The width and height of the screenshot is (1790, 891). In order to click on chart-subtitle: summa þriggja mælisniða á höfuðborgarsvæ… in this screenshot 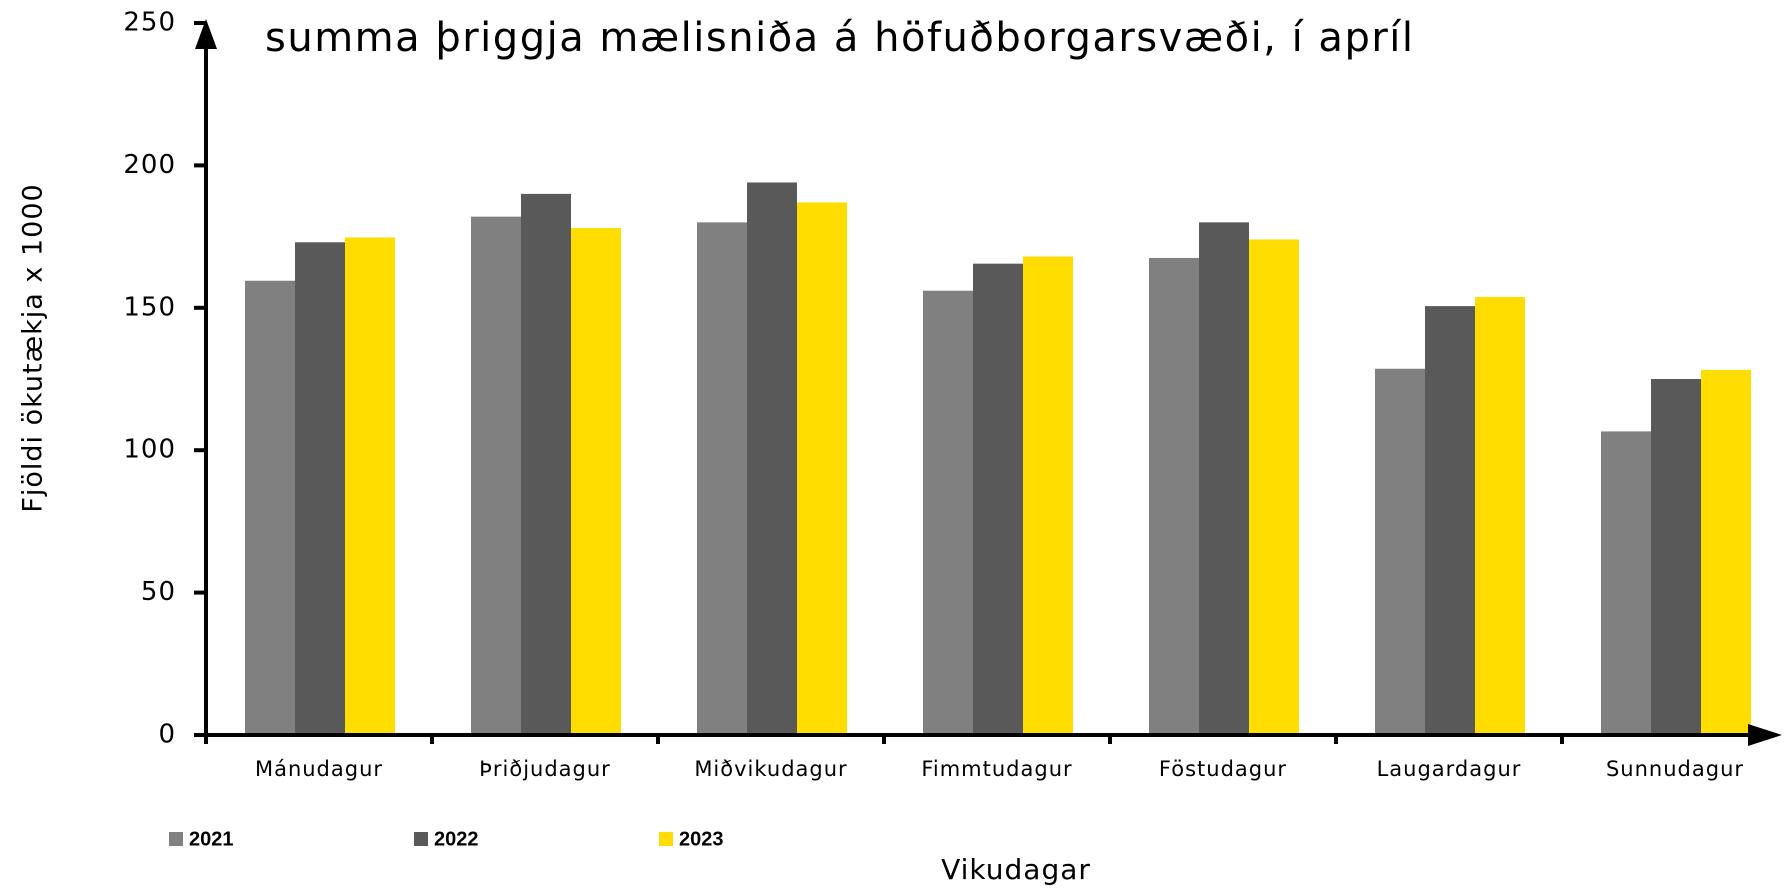, I will do `click(840, 38)`.